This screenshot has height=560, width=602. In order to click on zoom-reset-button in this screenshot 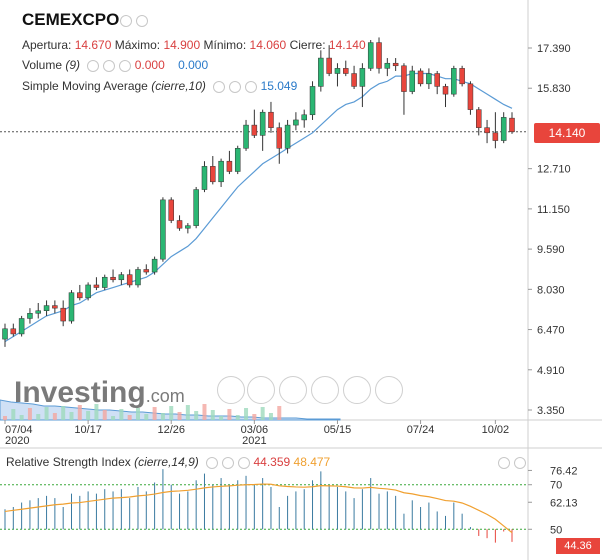, I will do `click(325, 390)`.